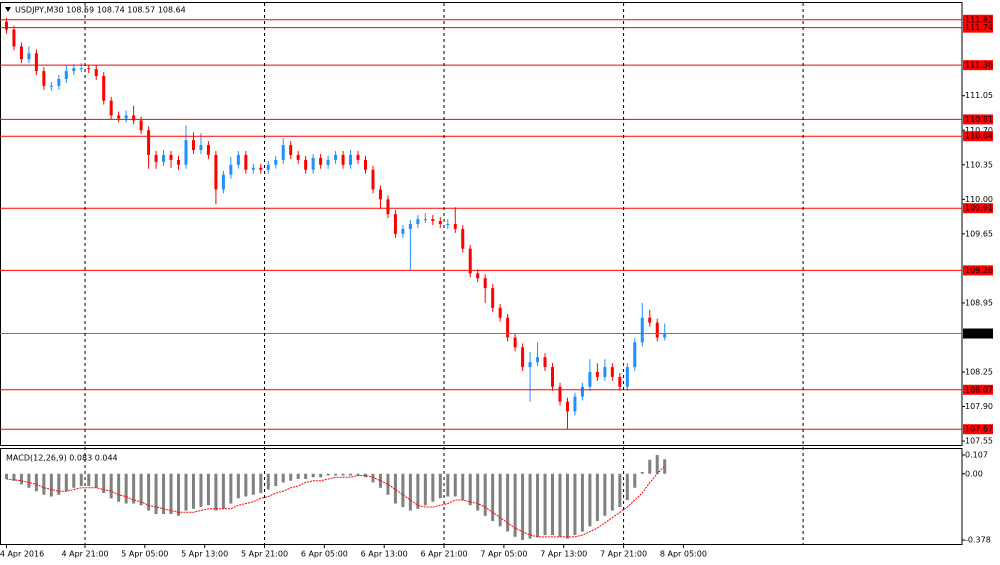 The image size is (1000, 565). I want to click on y-tick-label: 110.70, so click(979, 130).